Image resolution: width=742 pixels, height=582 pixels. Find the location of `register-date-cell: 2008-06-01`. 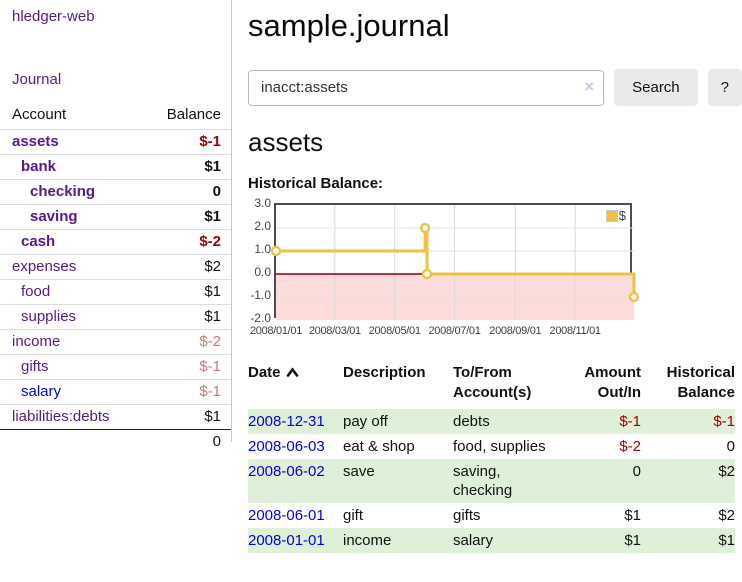

register-date-cell: 2008-06-01 is located at coordinates (295, 515).